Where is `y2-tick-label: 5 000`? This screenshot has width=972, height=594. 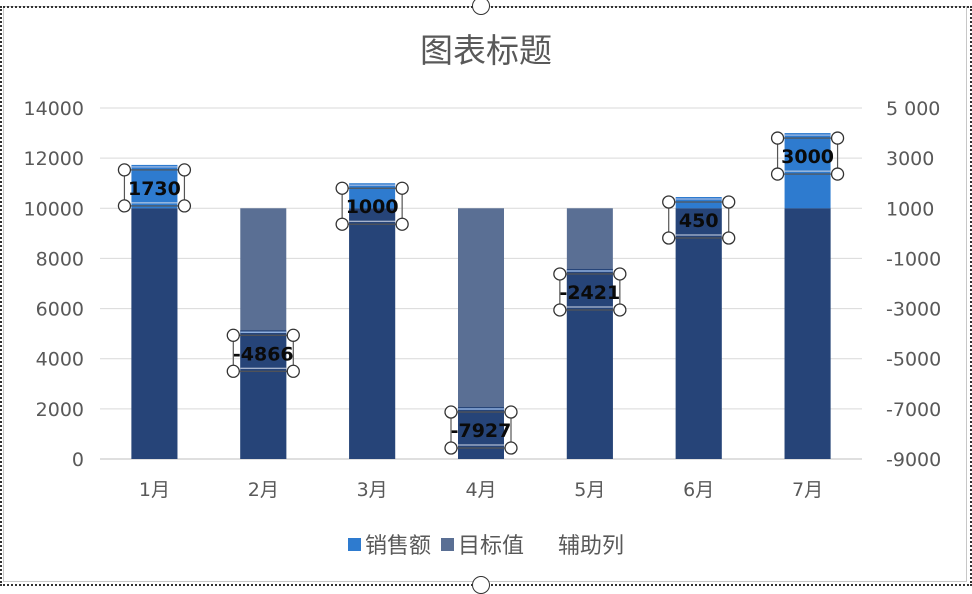
y2-tick-label: 5 000 is located at coordinates (913, 109).